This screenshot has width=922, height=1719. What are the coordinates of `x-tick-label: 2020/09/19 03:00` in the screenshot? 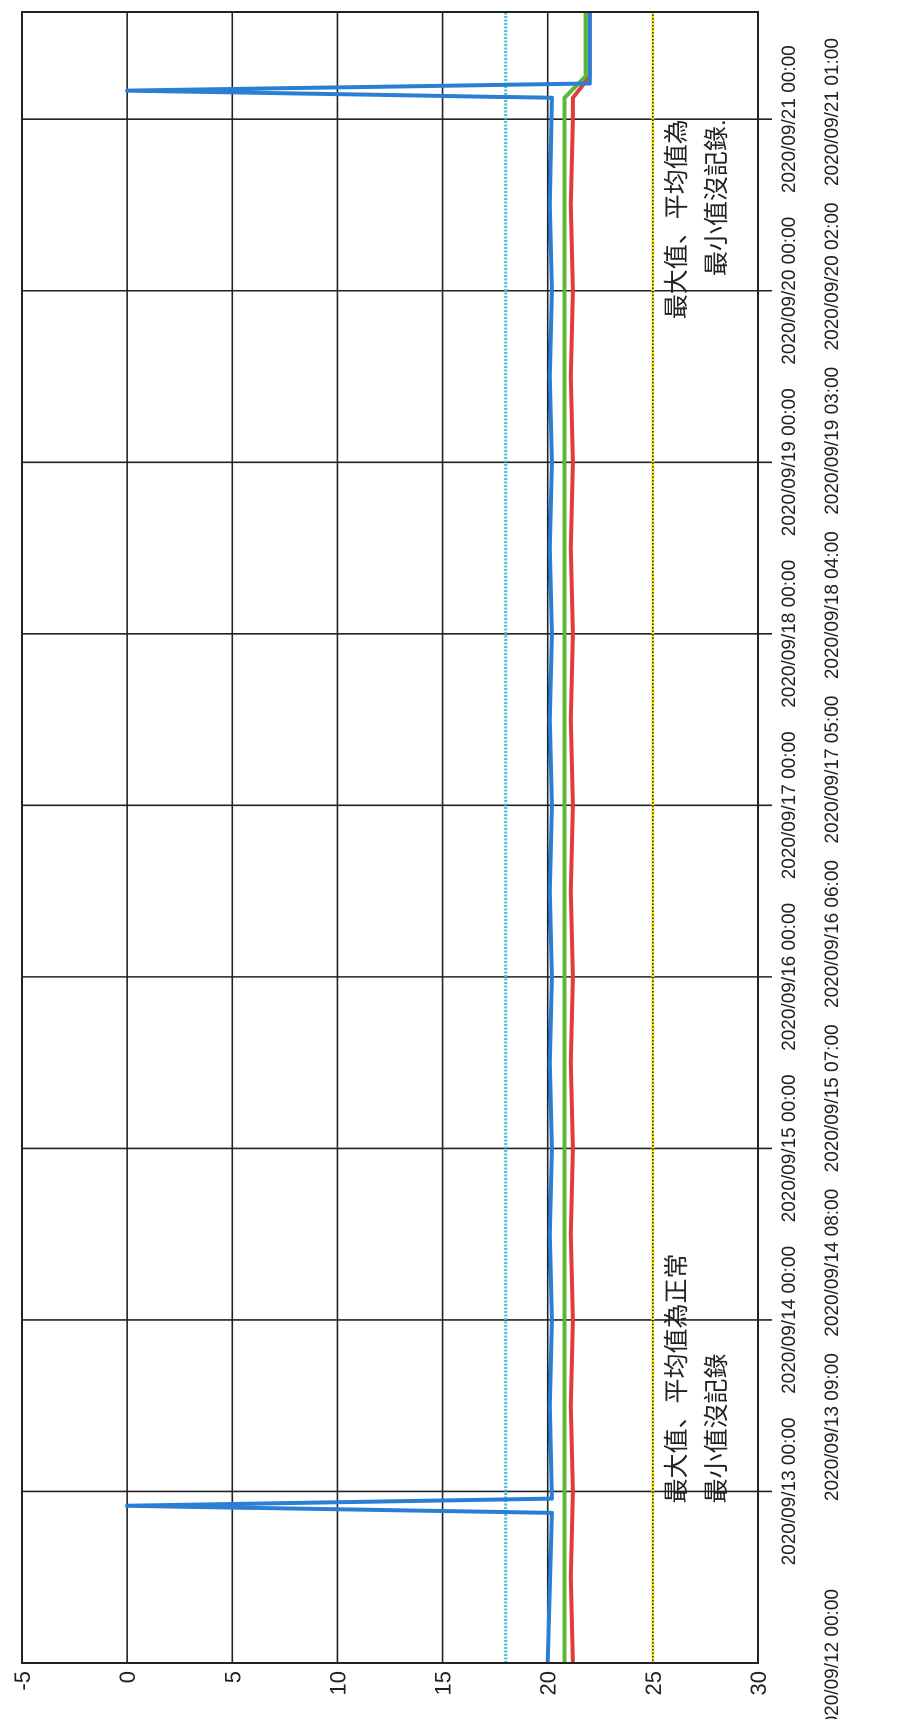 It's located at (832, 441).